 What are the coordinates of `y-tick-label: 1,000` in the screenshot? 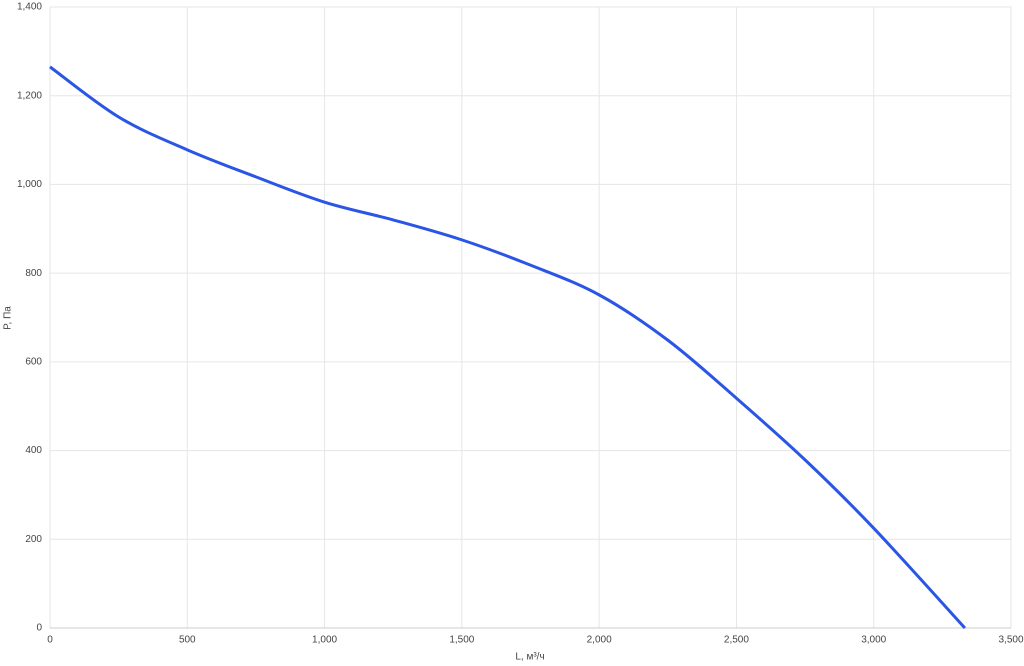 It's located at (29, 184).